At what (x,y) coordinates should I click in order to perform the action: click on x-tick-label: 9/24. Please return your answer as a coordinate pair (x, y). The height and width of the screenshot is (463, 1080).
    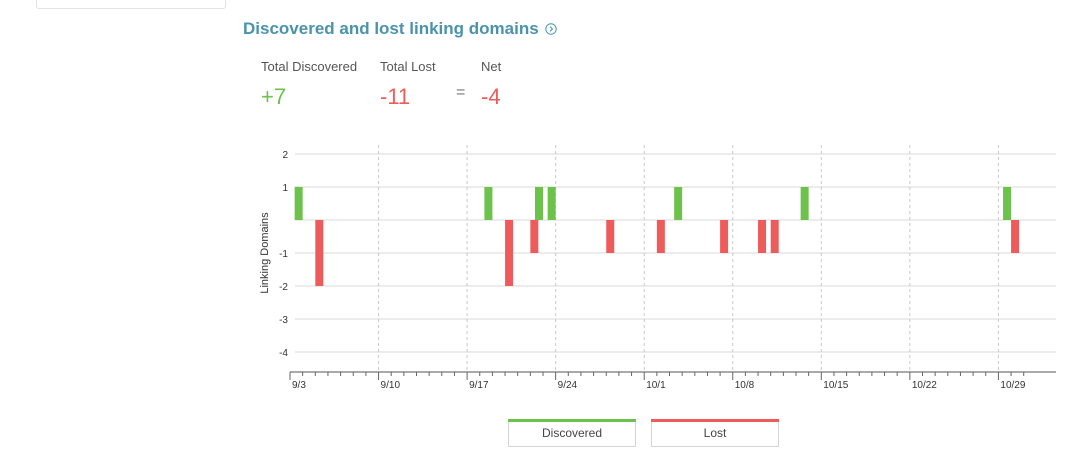
    Looking at the image, I should click on (568, 385).